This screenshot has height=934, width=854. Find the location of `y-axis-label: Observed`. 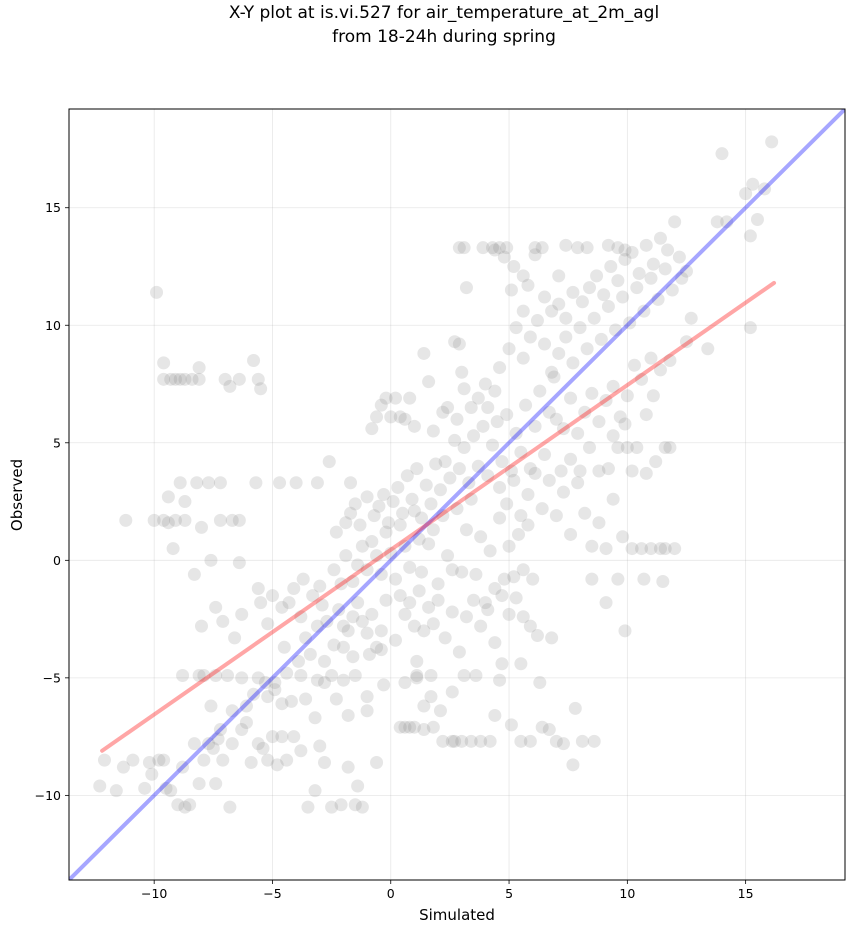

y-axis-label: Observed is located at coordinates (17, 495).